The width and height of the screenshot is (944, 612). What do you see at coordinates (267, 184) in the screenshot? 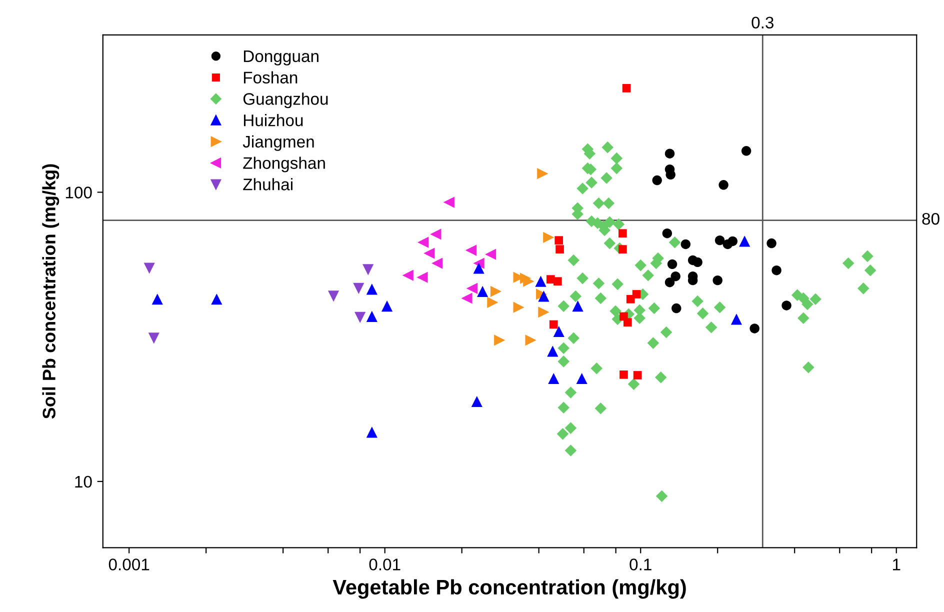
I see `legend-label: Zhuhai` at bounding box center [267, 184].